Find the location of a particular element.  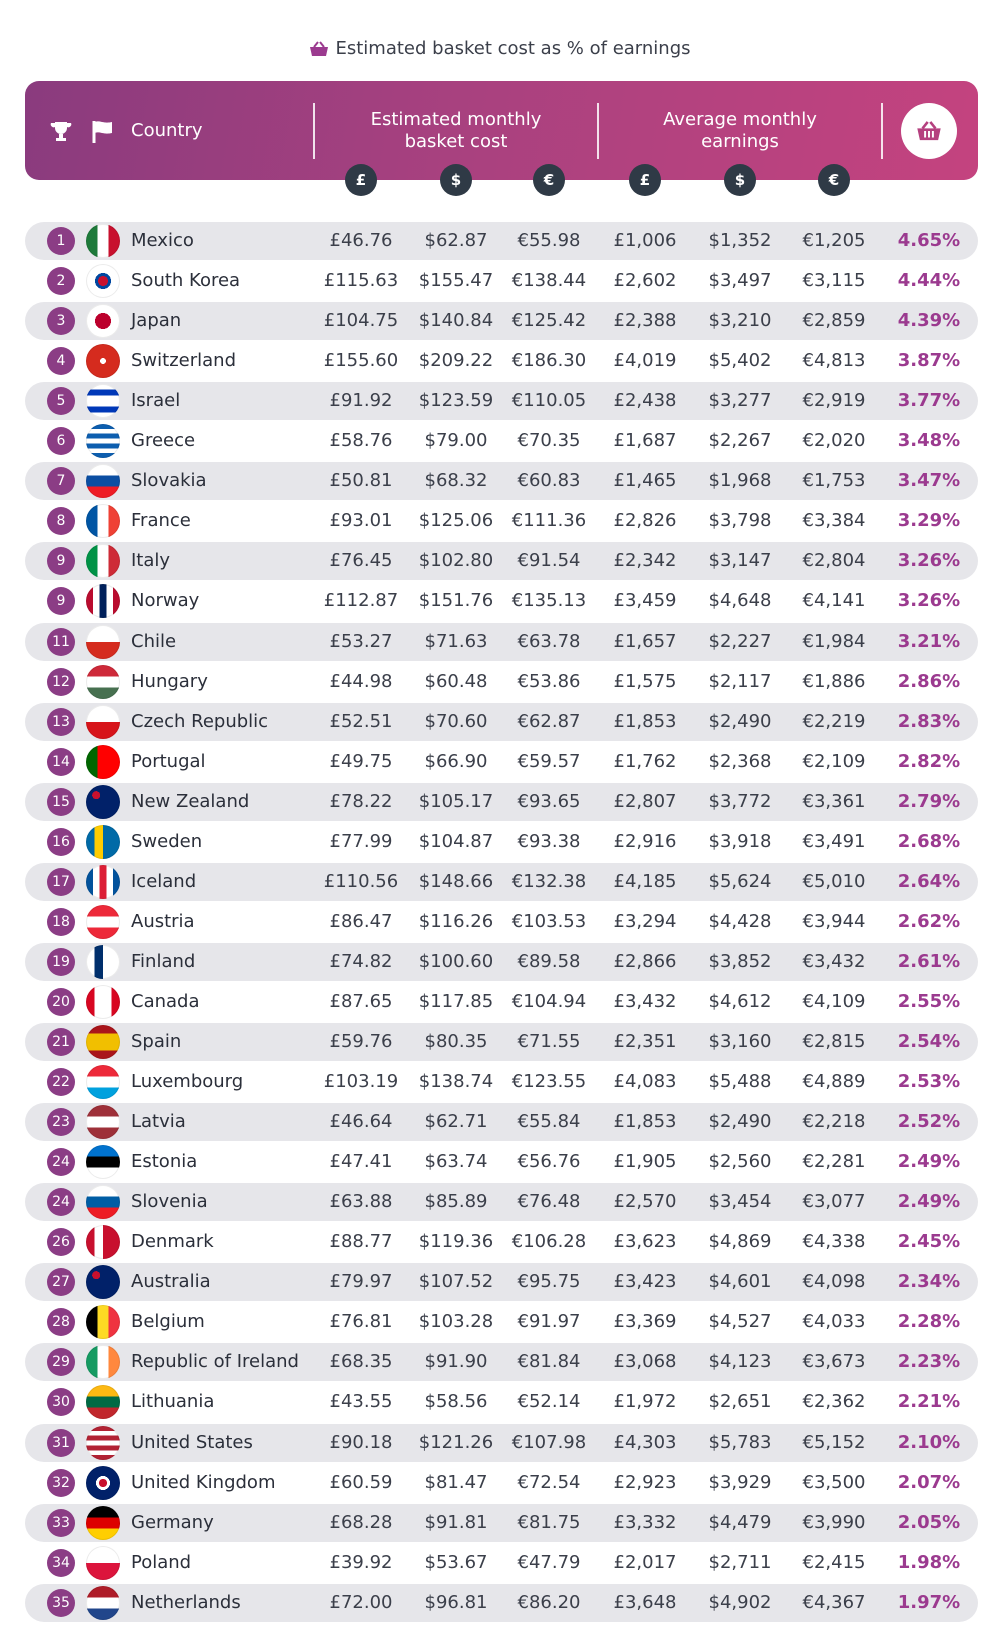

value-cell: €53.86 is located at coordinates (549, 681).